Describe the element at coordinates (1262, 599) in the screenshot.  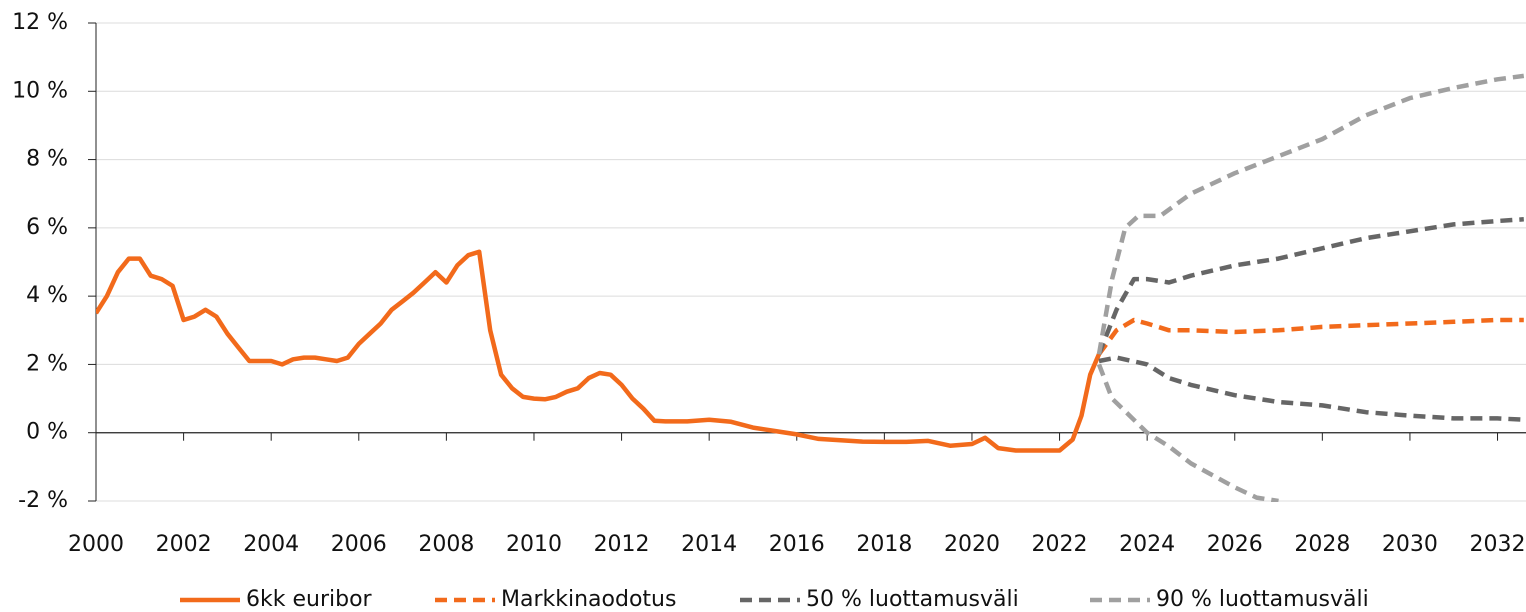
I see `legend-label: 90 % luottamusväli` at that location.